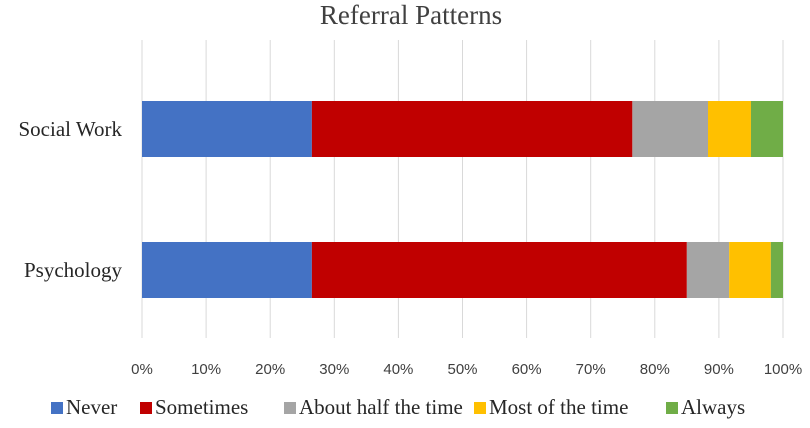 The height and width of the screenshot is (428, 810). What do you see at coordinates (290, 408) in the screenshot?
I see `legend-swatch-about-half-the-time` at bounding box center [290, 408].